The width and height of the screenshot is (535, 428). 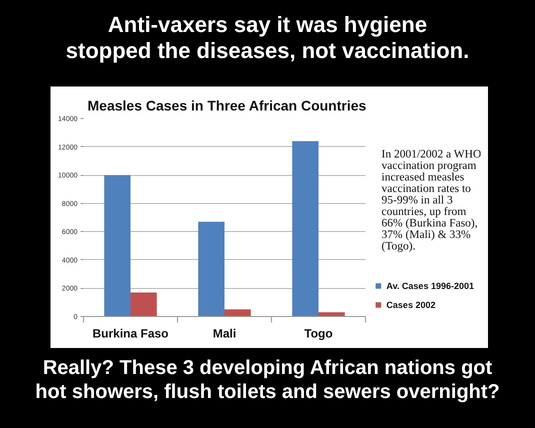 What do you see at coordinates (318, 333) in the screenshot?
I see `x-tick-label: Togo` at bounding box center [318, 333].